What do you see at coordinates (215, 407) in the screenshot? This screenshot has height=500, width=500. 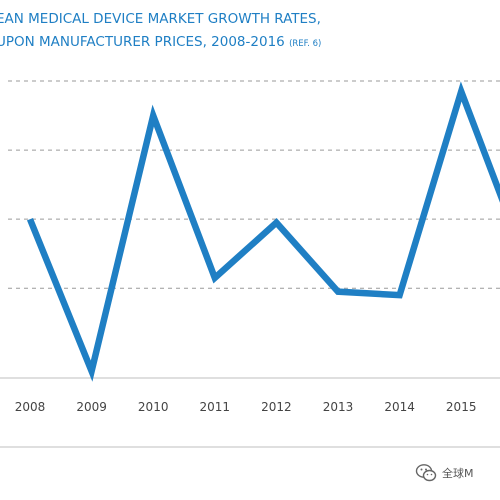 I see `x-tick-label: 2011` at bounding box center [215, 407].